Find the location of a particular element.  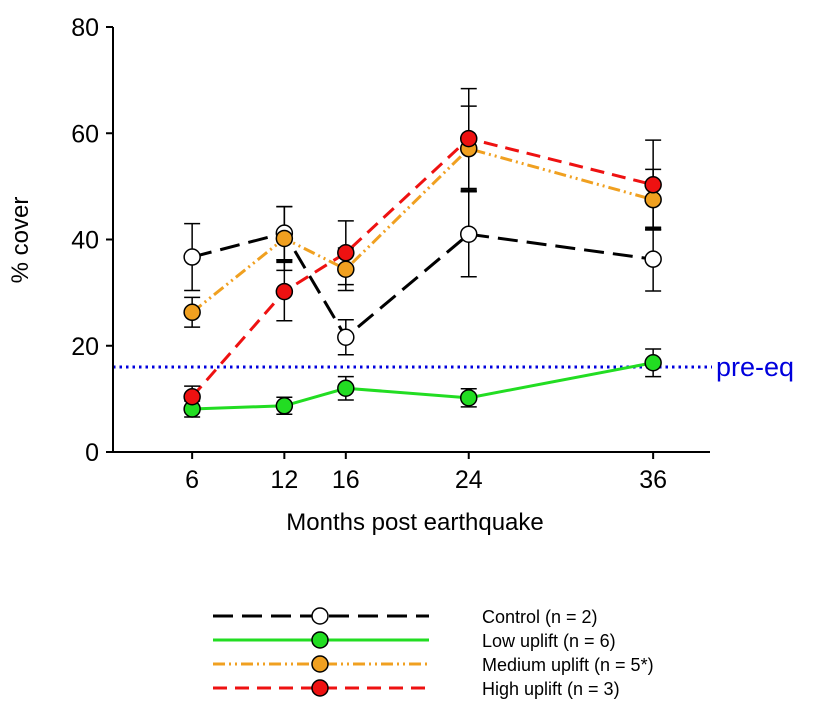

reference-line-label: pre-eq is located at coordinates (755, 367).